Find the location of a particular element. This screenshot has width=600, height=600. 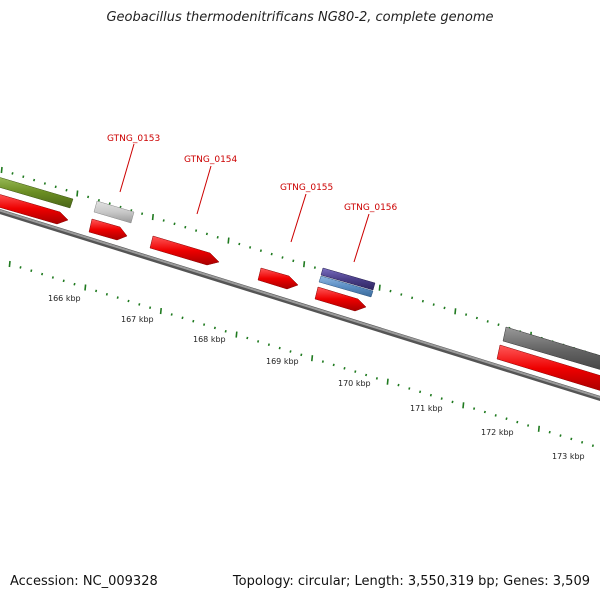

scale-label: 166 kbp is located at coordinates (64, 298).